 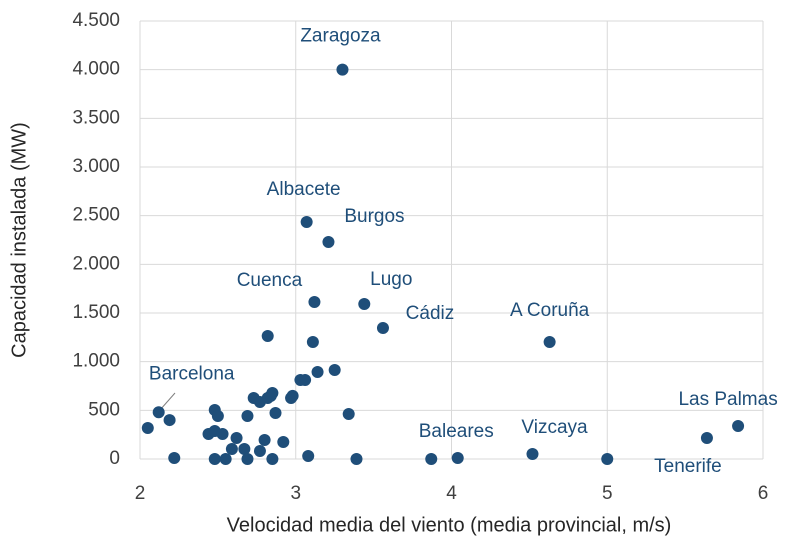 What do you see at coordinates (340, 36) in the screenshot?
I see `point-label: Zaragoza` at bounding box center [340, 36].